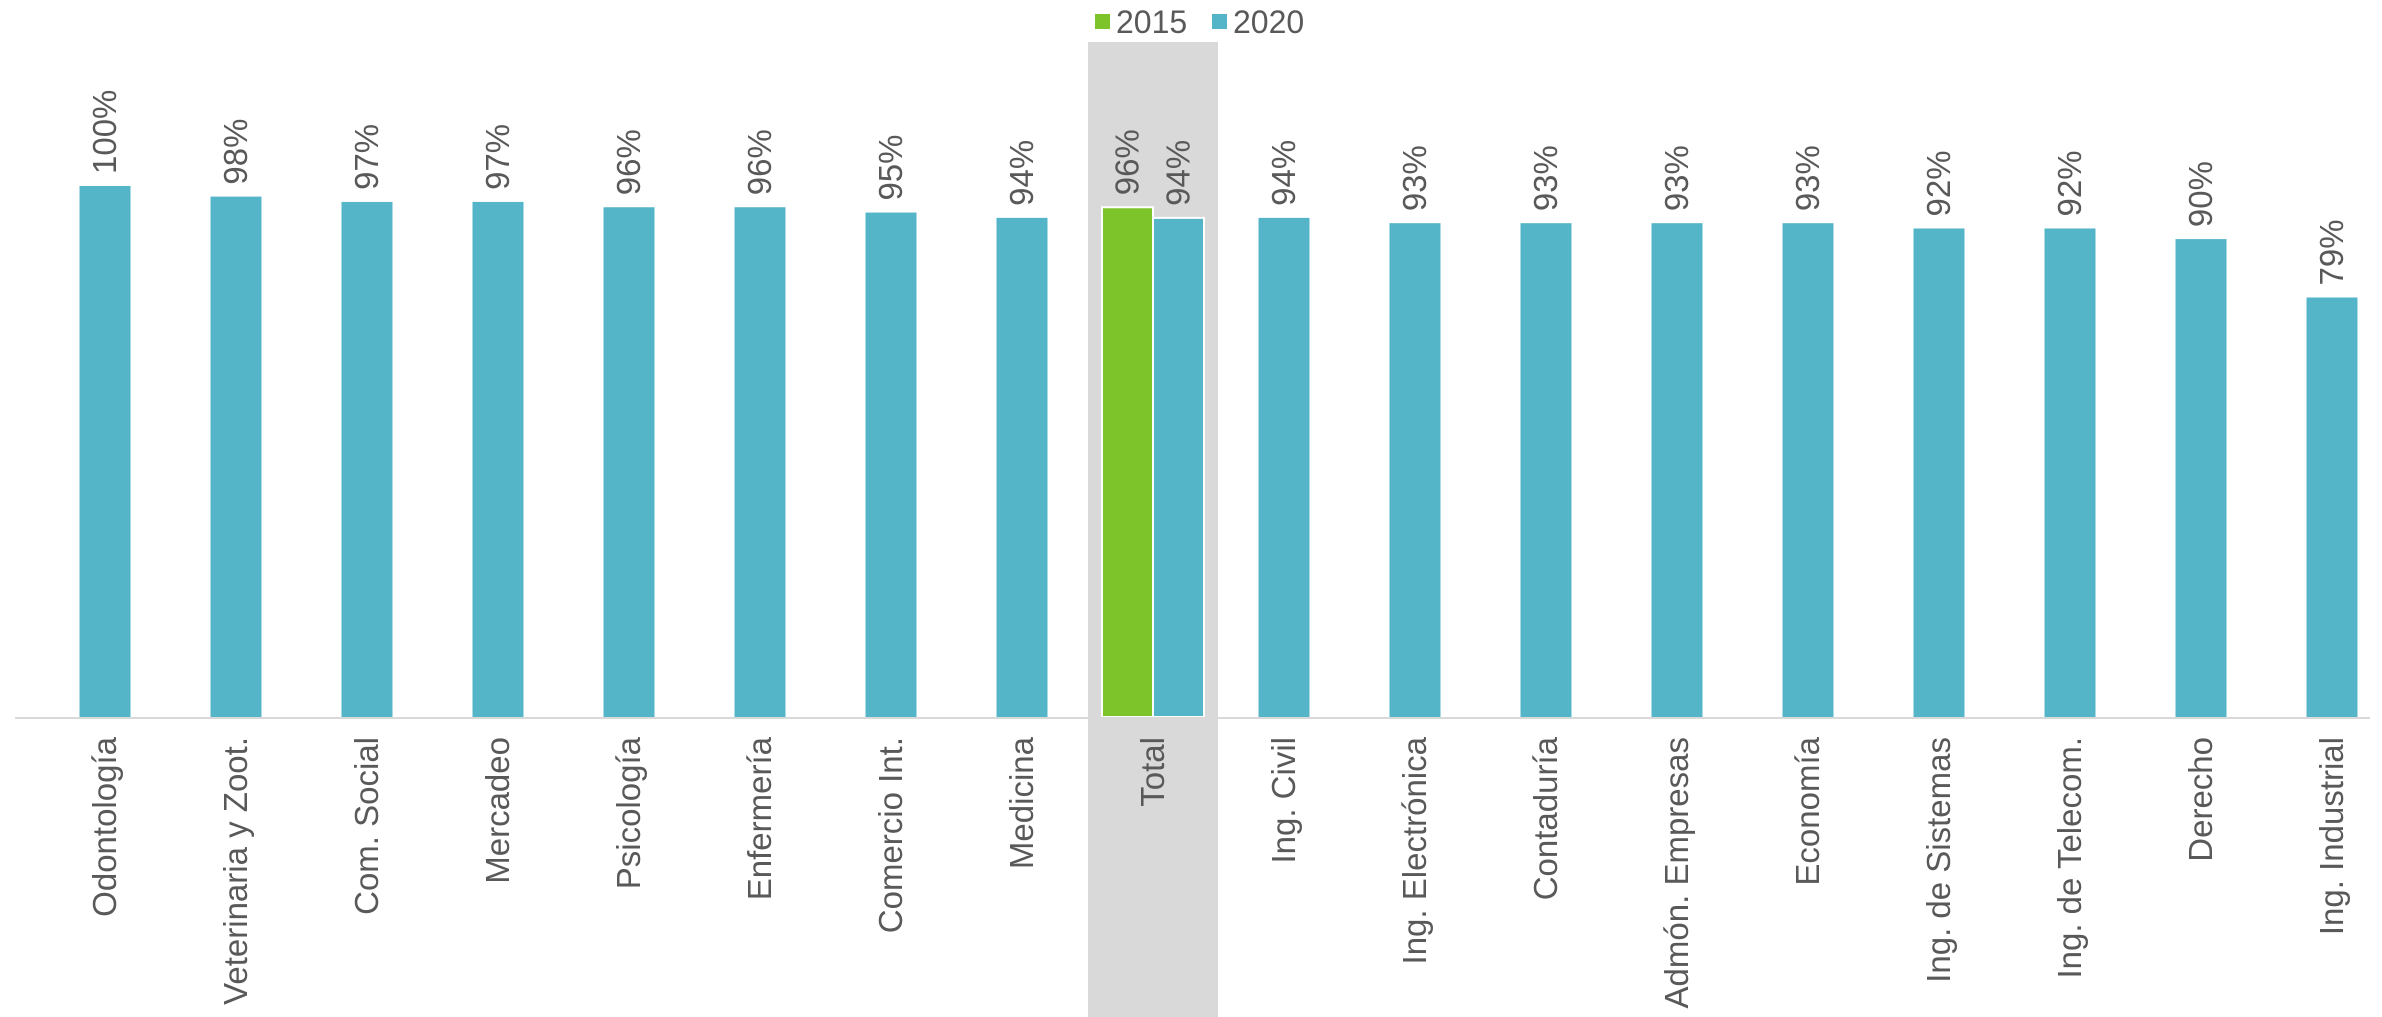 Image resolution: width=2382 pixels, height=1017 pixels. What do you see at coordinates (1151, 22) in the screenshot?
I see `legend-label-2015: 2015` at bounding box center [1151, 22].